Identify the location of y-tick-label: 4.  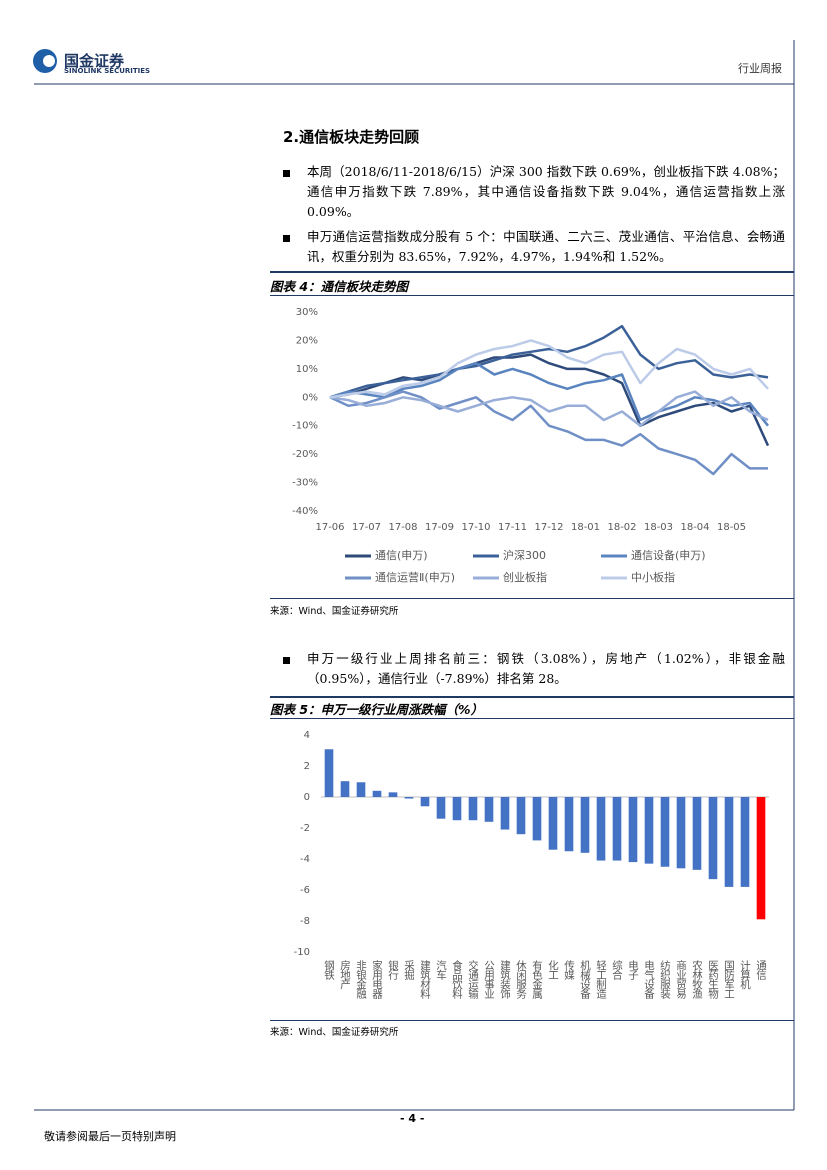
(307, 735).